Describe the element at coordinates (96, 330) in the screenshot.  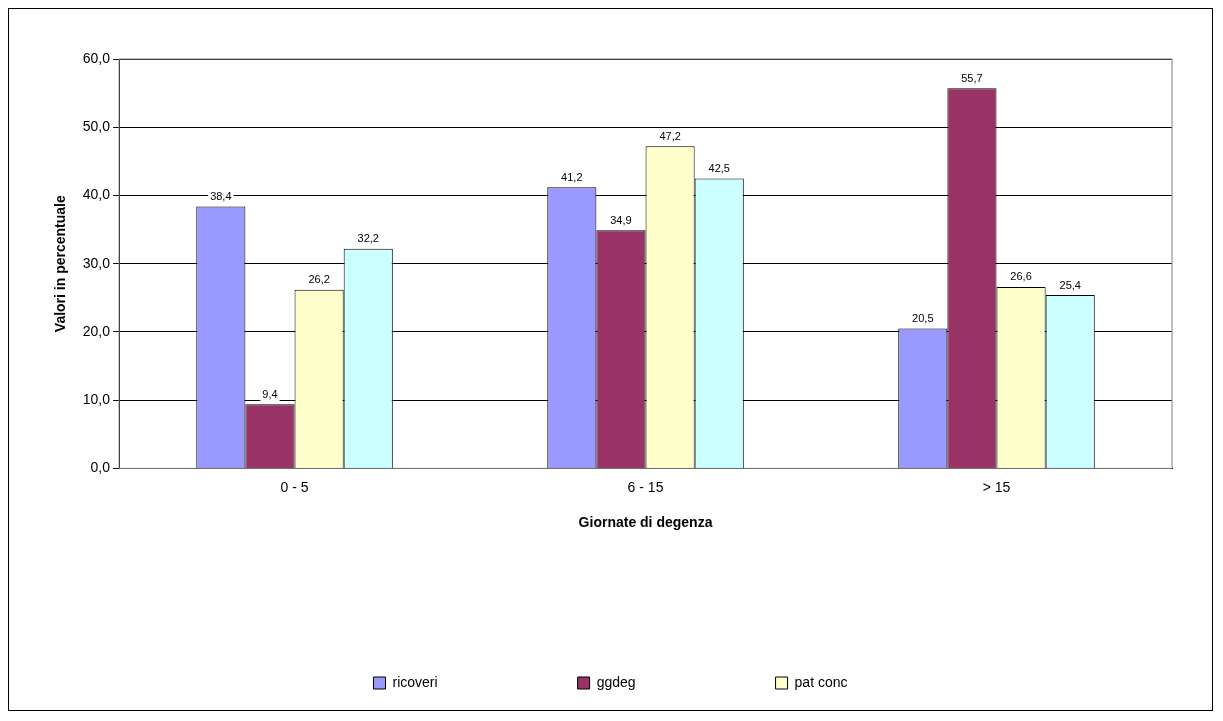
I see `y-tick-label: 20,0` at that location.